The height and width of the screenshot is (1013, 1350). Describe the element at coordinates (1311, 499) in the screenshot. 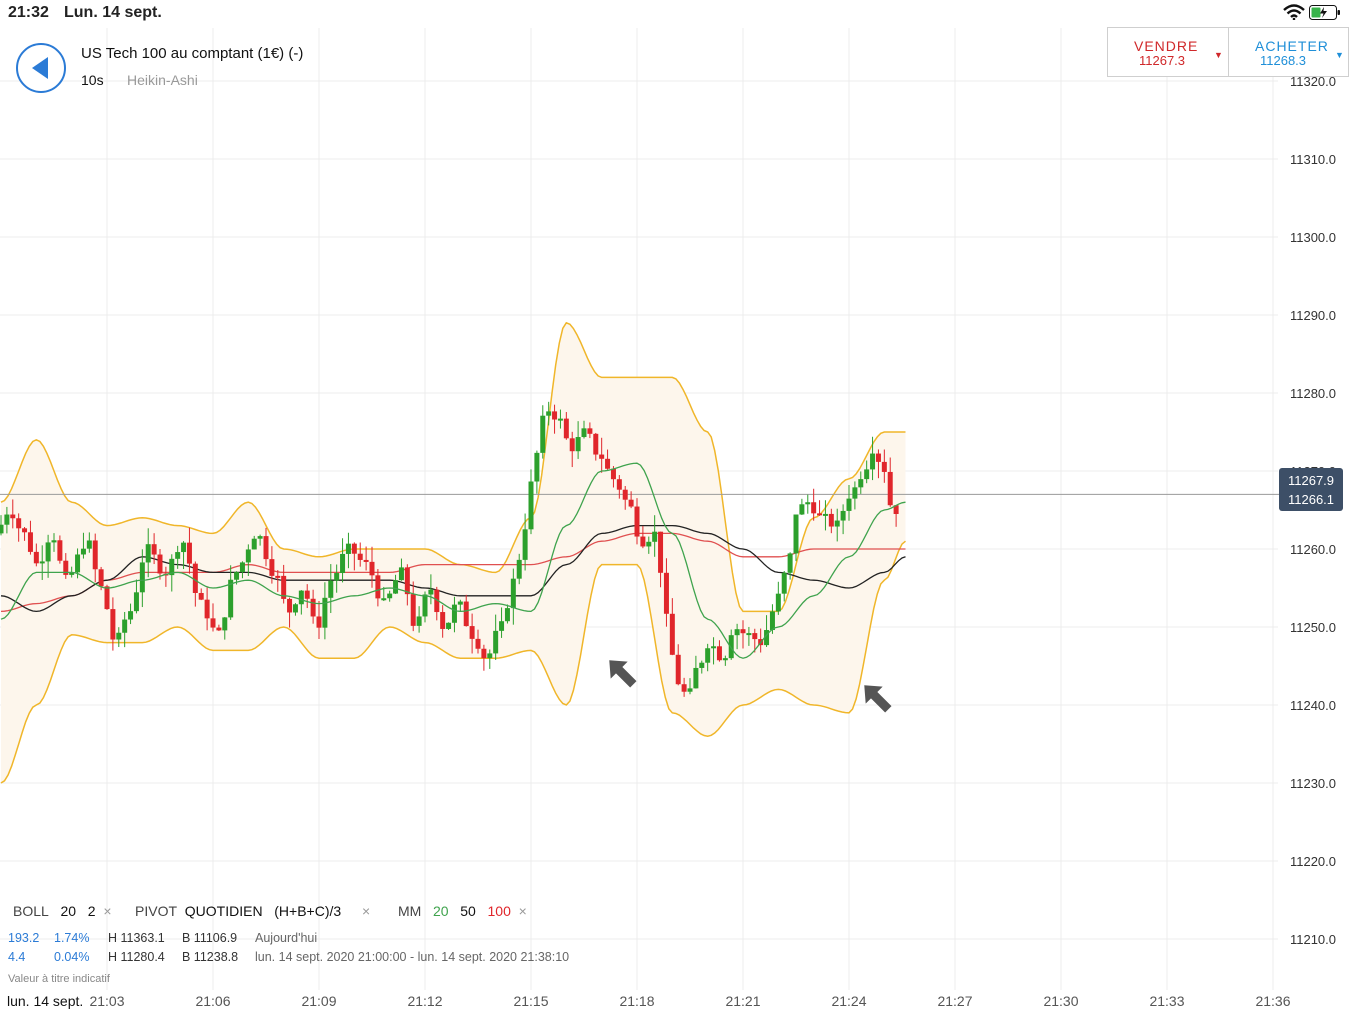

I see `price-tag-lower: 11266.1` at that location.